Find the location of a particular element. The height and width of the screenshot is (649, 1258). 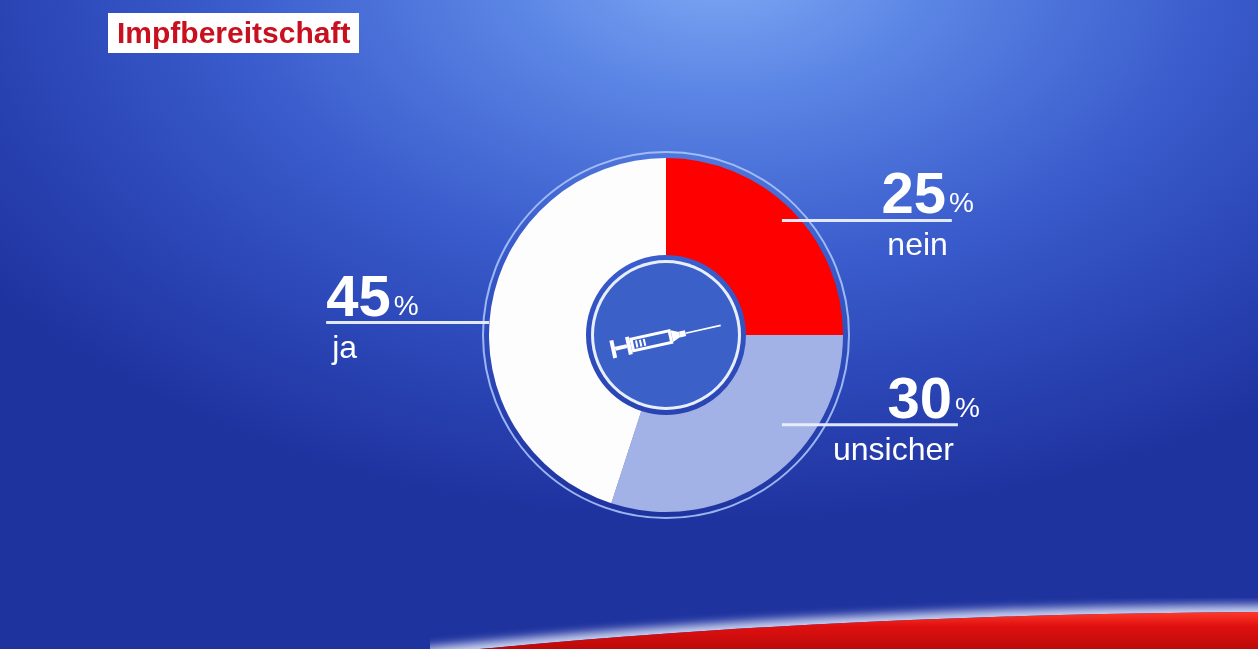

data-label: 30% is located at coordinates (933, 397).